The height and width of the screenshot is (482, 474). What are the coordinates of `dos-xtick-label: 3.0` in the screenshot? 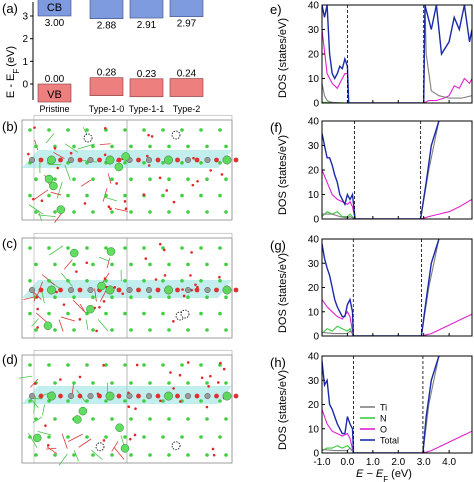 It's located at (424, 462).